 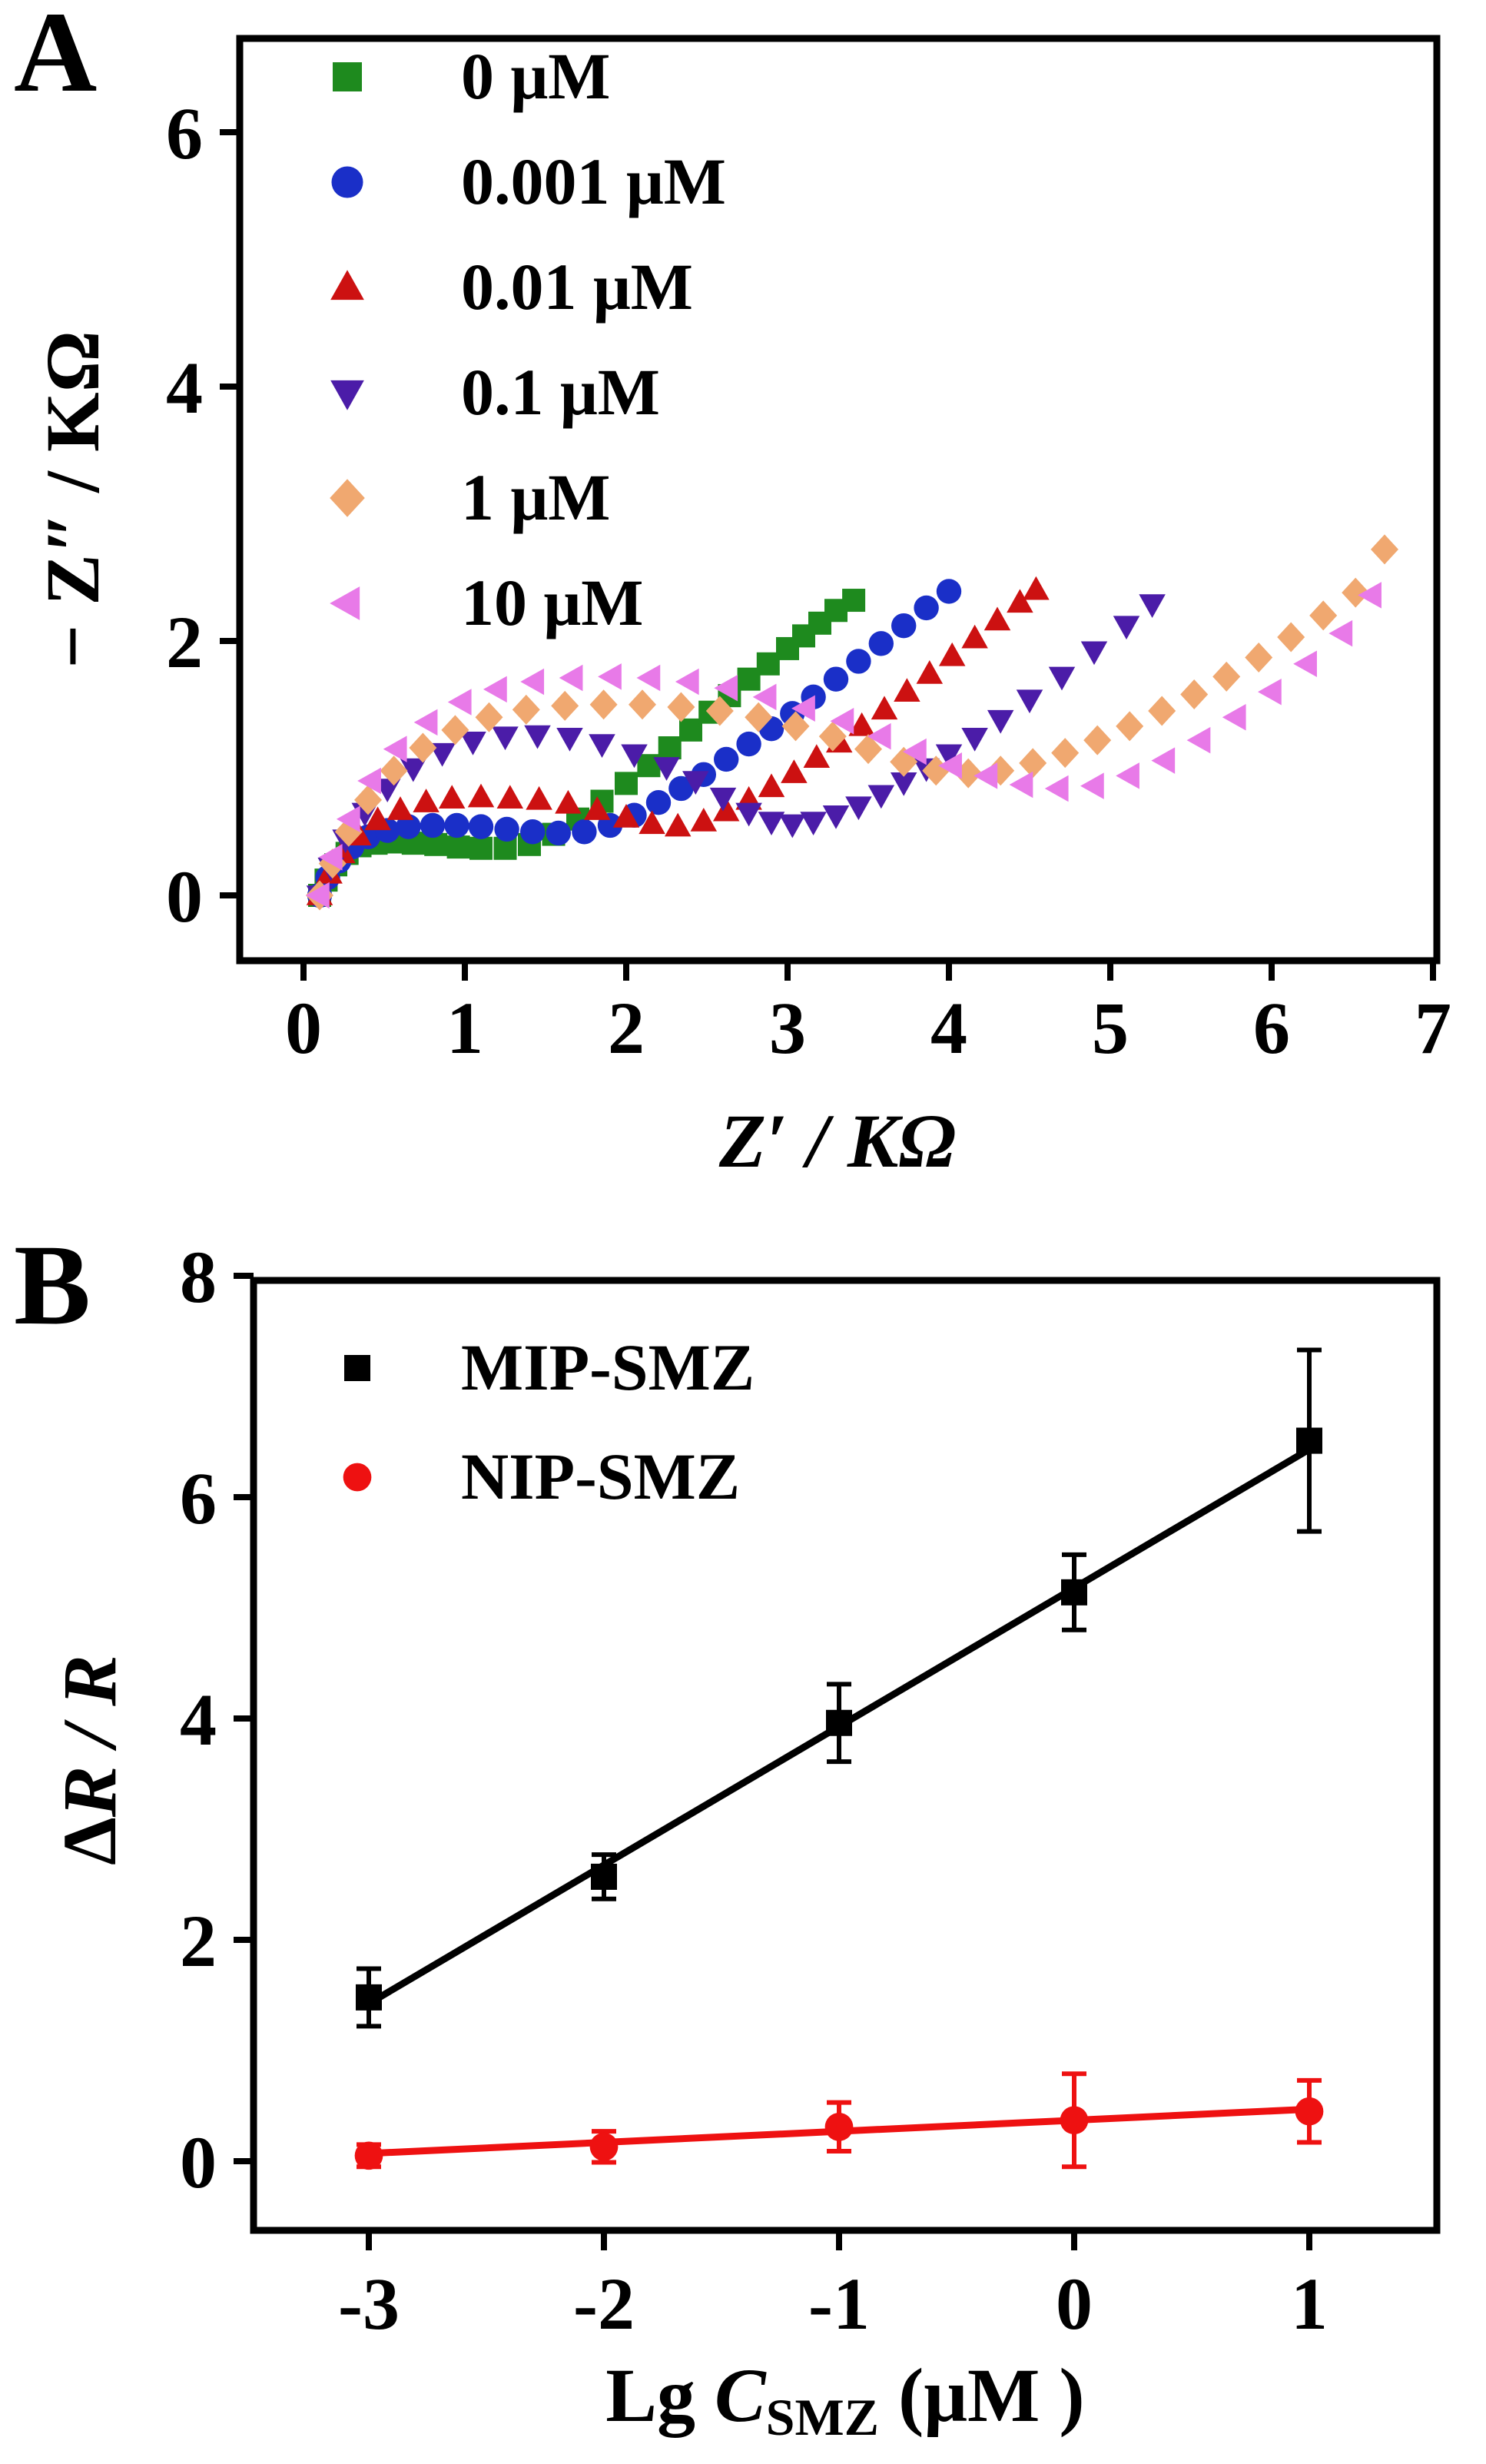 What do you see at coordinates (89, 1736) in the screenshot?
I see `panel-b-y-axis-variable: R / R` at bounding box center [89, 1736].